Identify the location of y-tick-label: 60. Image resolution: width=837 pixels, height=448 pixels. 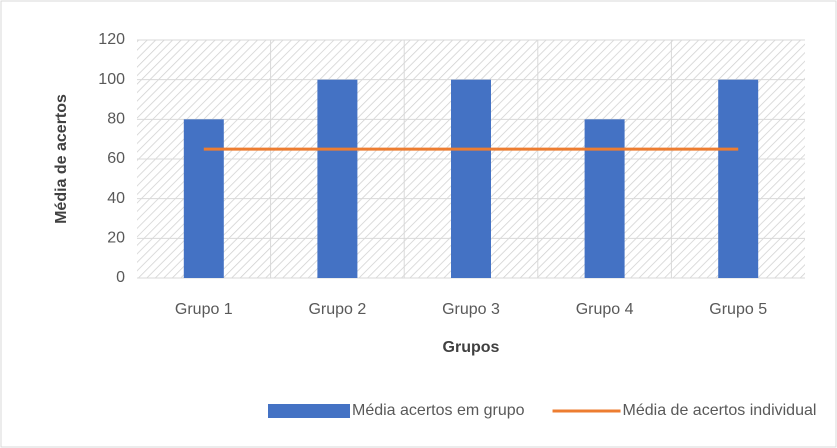
(116, 158).